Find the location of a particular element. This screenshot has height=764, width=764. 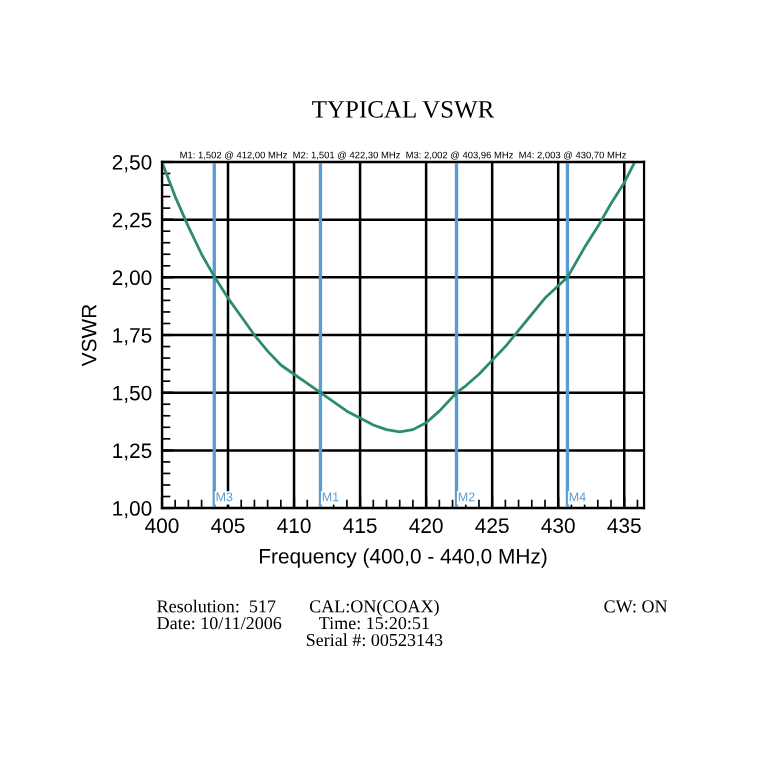

x-tick-label: 435 is located at coordinates (624, 526).